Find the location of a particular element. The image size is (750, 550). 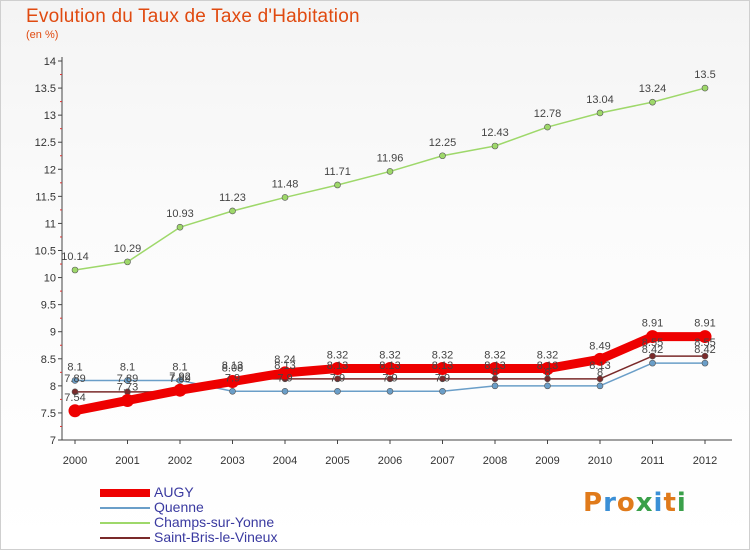

y-tick-label: 7 is located at coordinates (53, 441).